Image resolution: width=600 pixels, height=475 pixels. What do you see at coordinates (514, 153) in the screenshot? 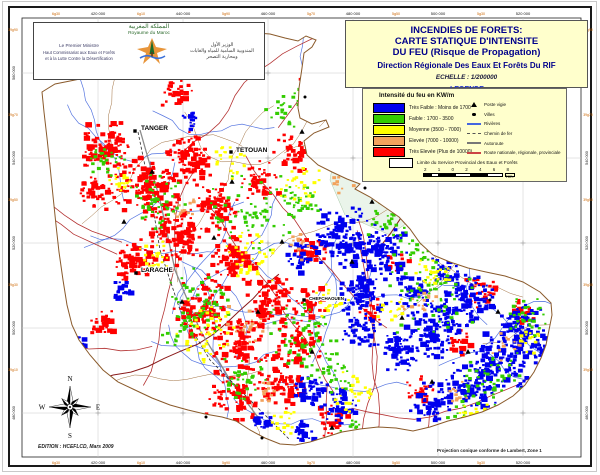
I see `legend-symbol-row: Route nationale, régionale, provinciale` at bounding box center [514, 153].